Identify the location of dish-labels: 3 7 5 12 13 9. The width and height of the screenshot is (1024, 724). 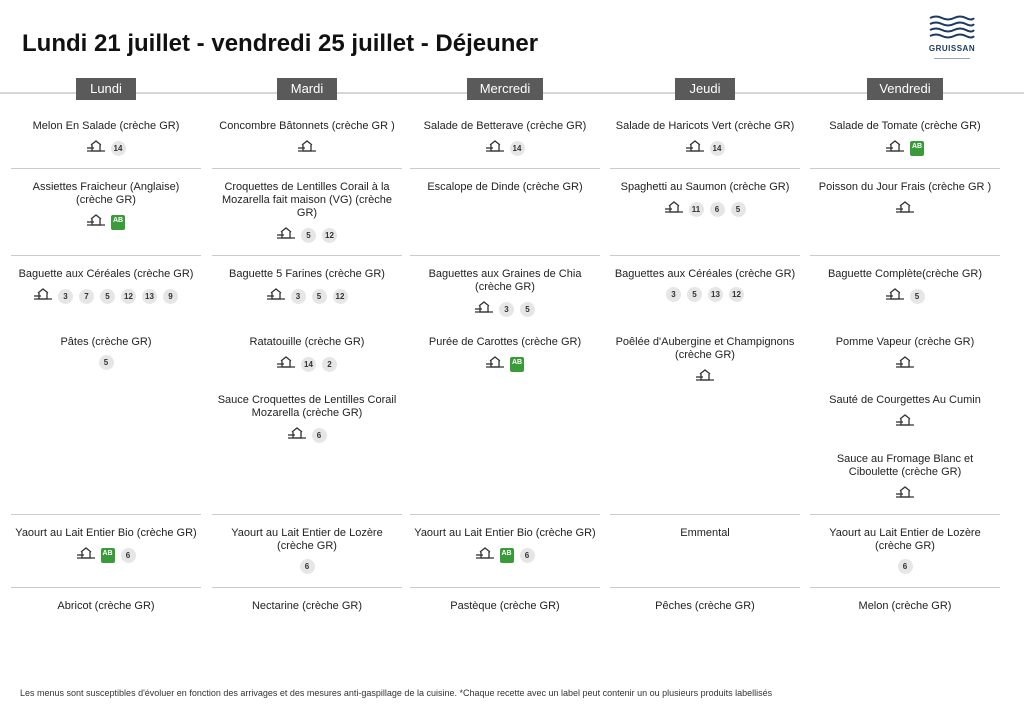
(106, 296).